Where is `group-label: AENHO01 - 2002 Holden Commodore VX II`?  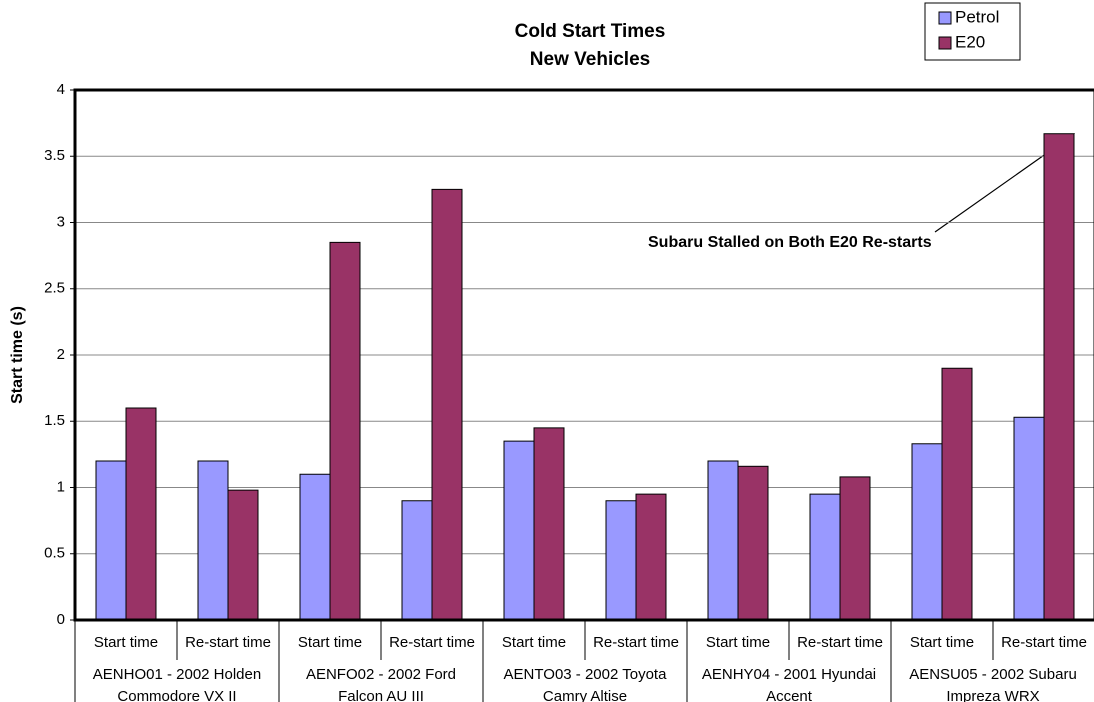 group-label: AENHO01 - 2002 Holden Commodore VX II is located at coordinates (177, 684).